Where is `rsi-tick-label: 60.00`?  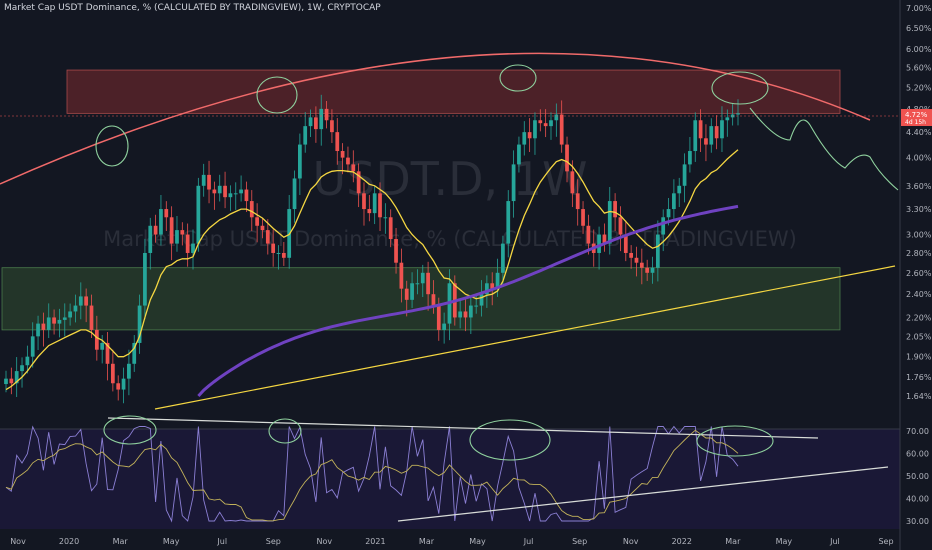 rsi-tick-label: 60.00 is located at coordinates (917, 454).